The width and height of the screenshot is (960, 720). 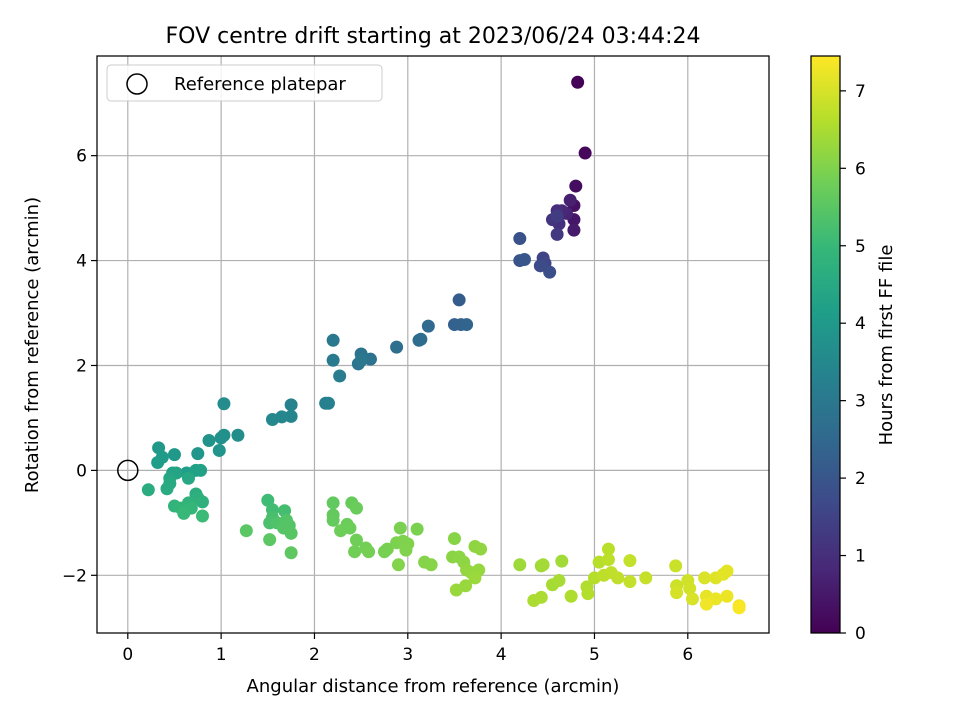 What do you see at coordinates (860, 402) in the screenshot?
I see `colorbar-tick-label: 3` at bounding box center [860, 402].